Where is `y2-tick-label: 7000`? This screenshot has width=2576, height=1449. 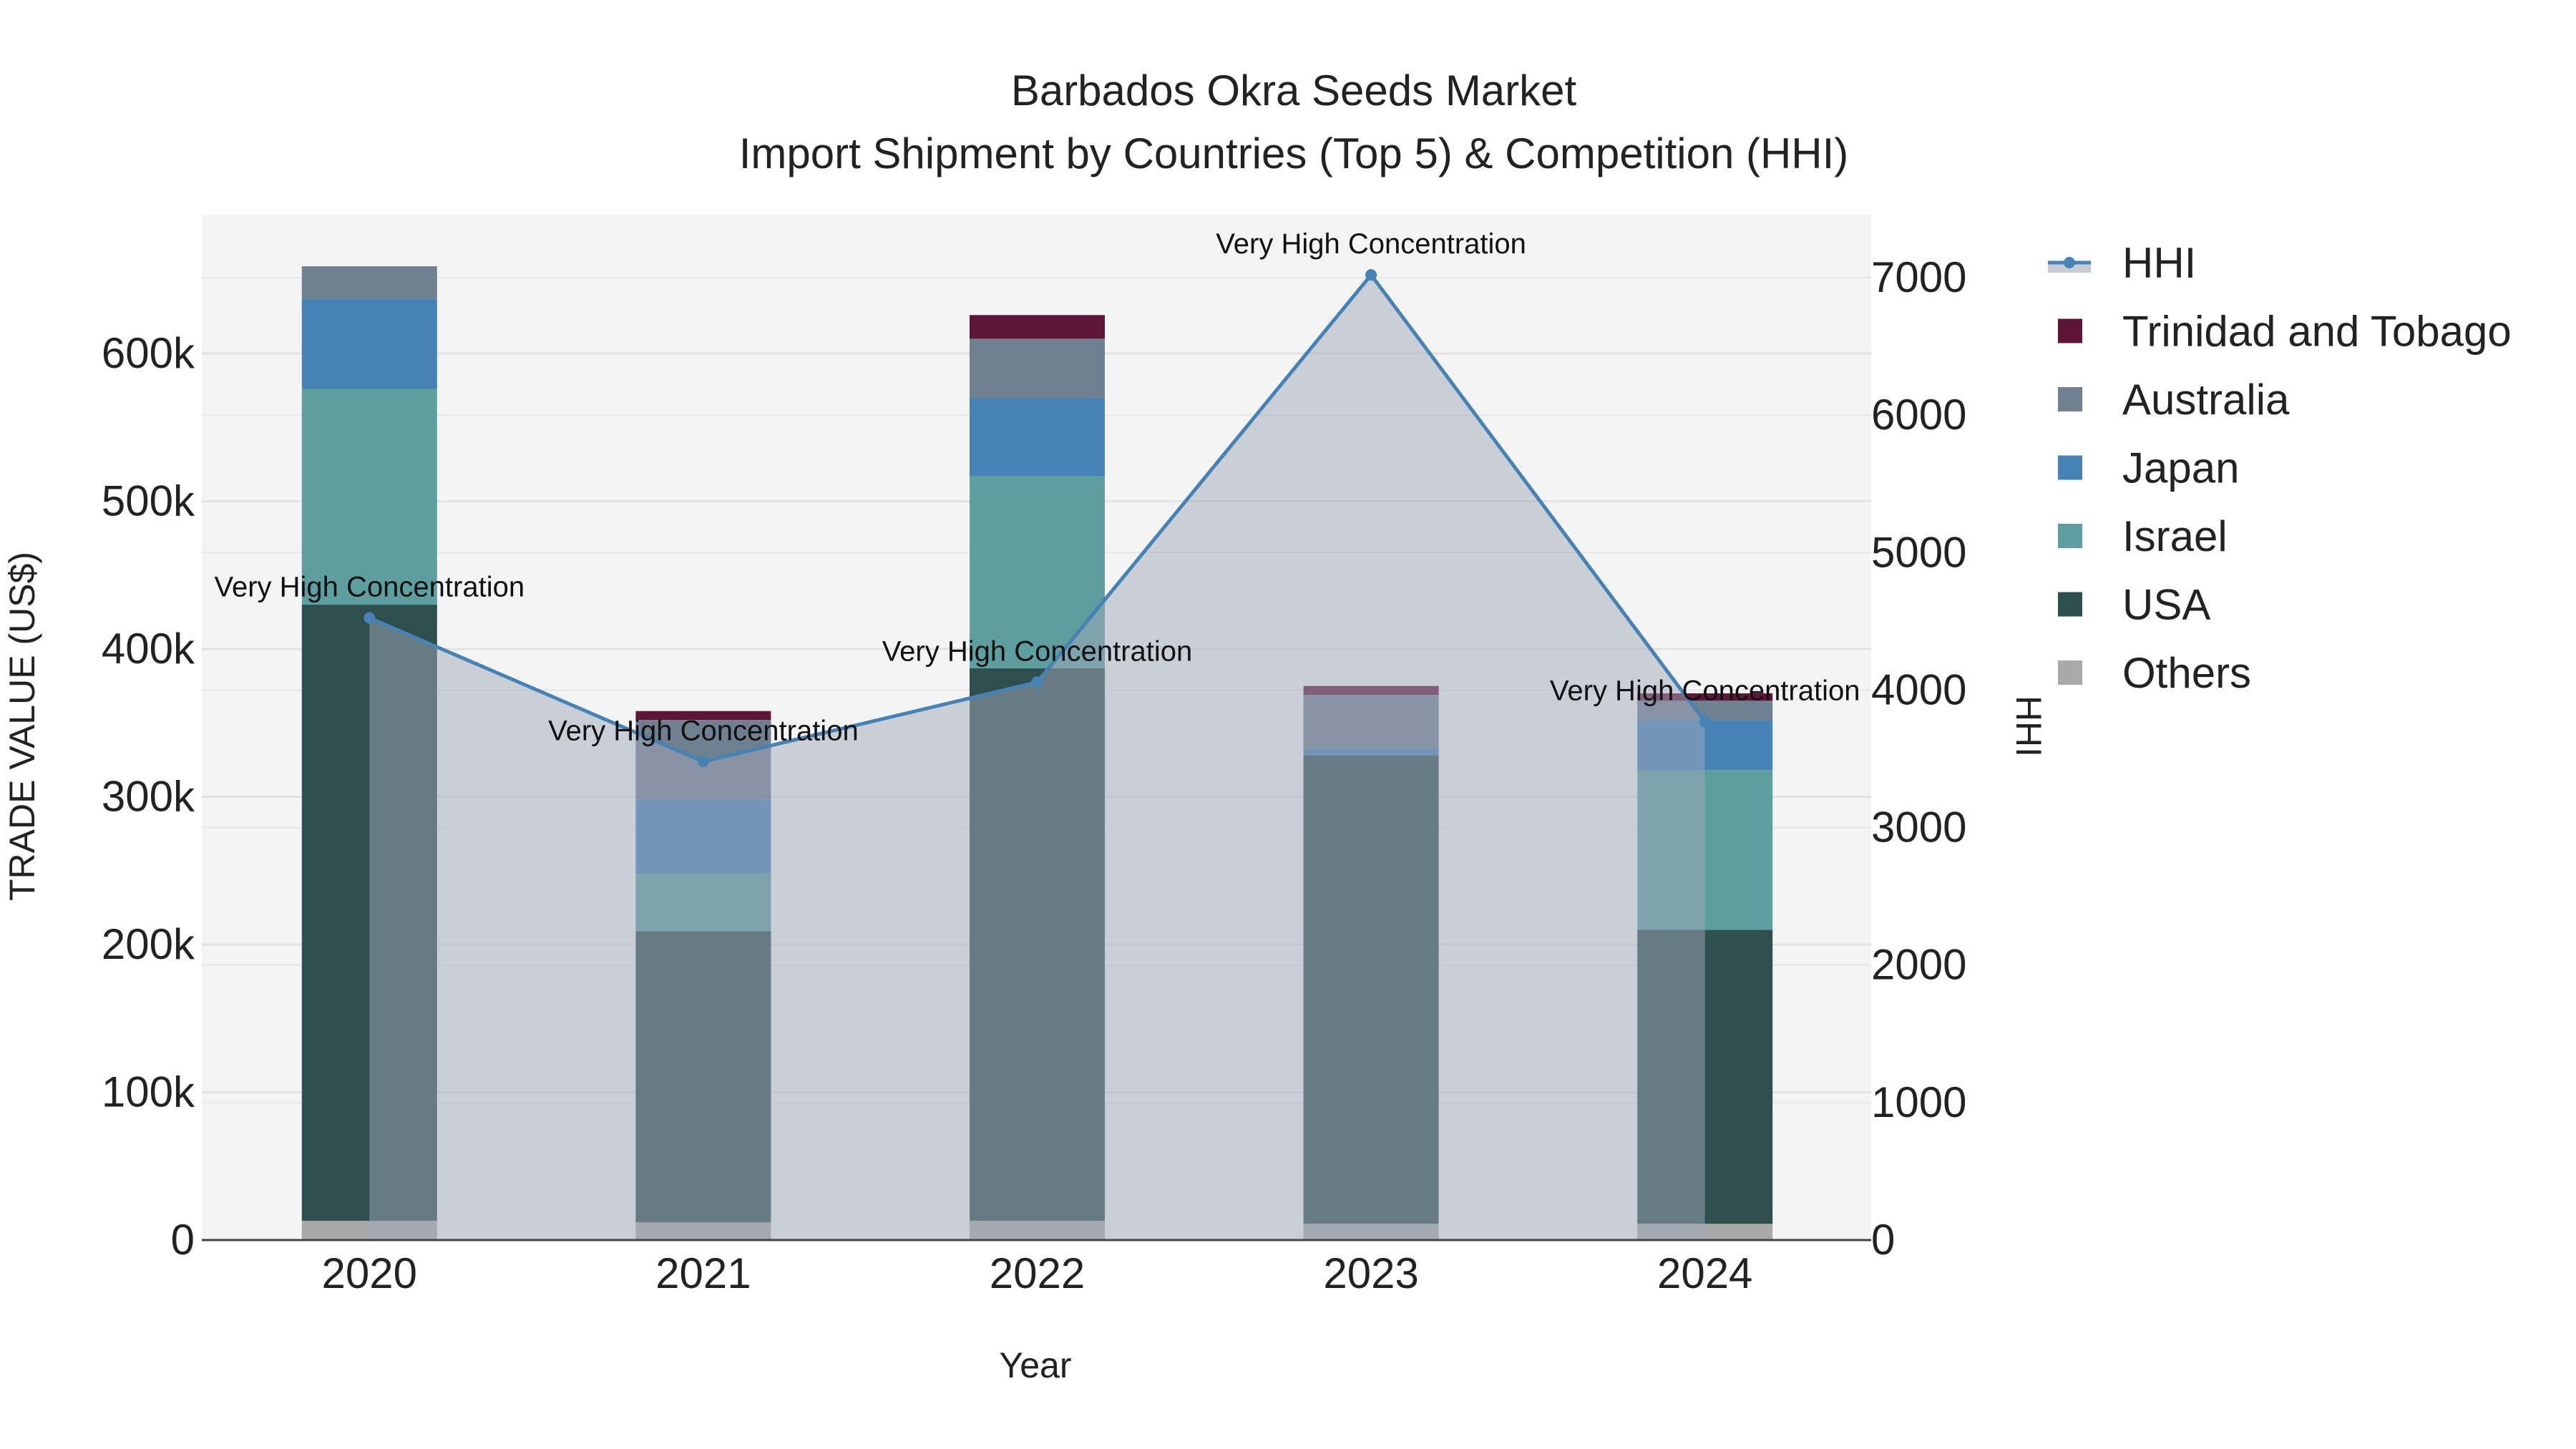
y2-tick-label: 7000 is located at coordinates (1919, 277).